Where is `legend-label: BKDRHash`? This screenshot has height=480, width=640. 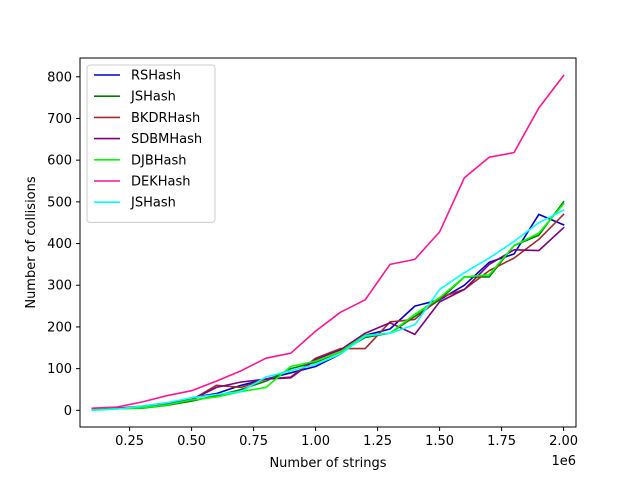 legend-label: BKDRHash is located at coordinates (165, 118).